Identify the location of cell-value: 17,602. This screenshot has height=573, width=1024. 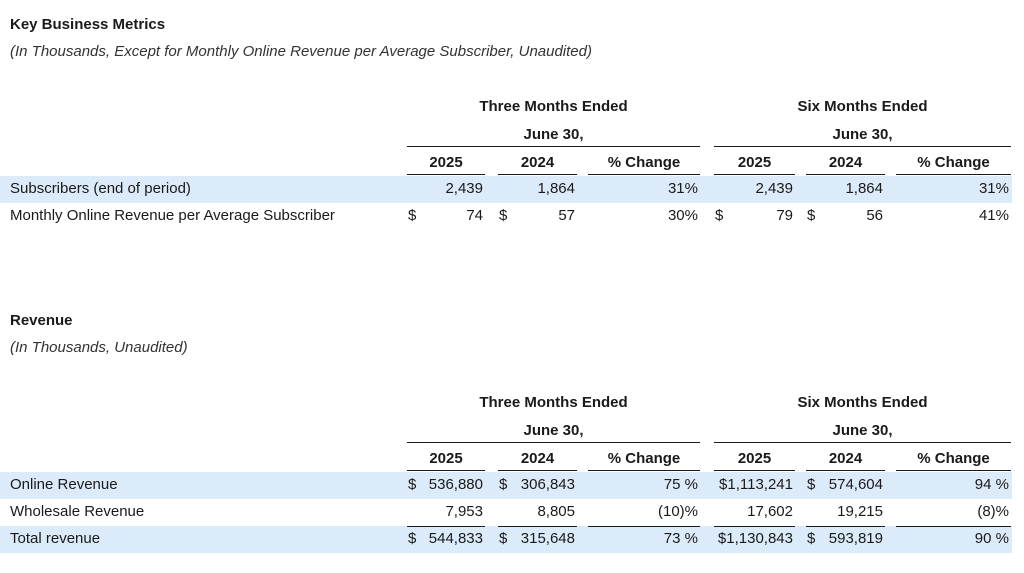
(770, 511).